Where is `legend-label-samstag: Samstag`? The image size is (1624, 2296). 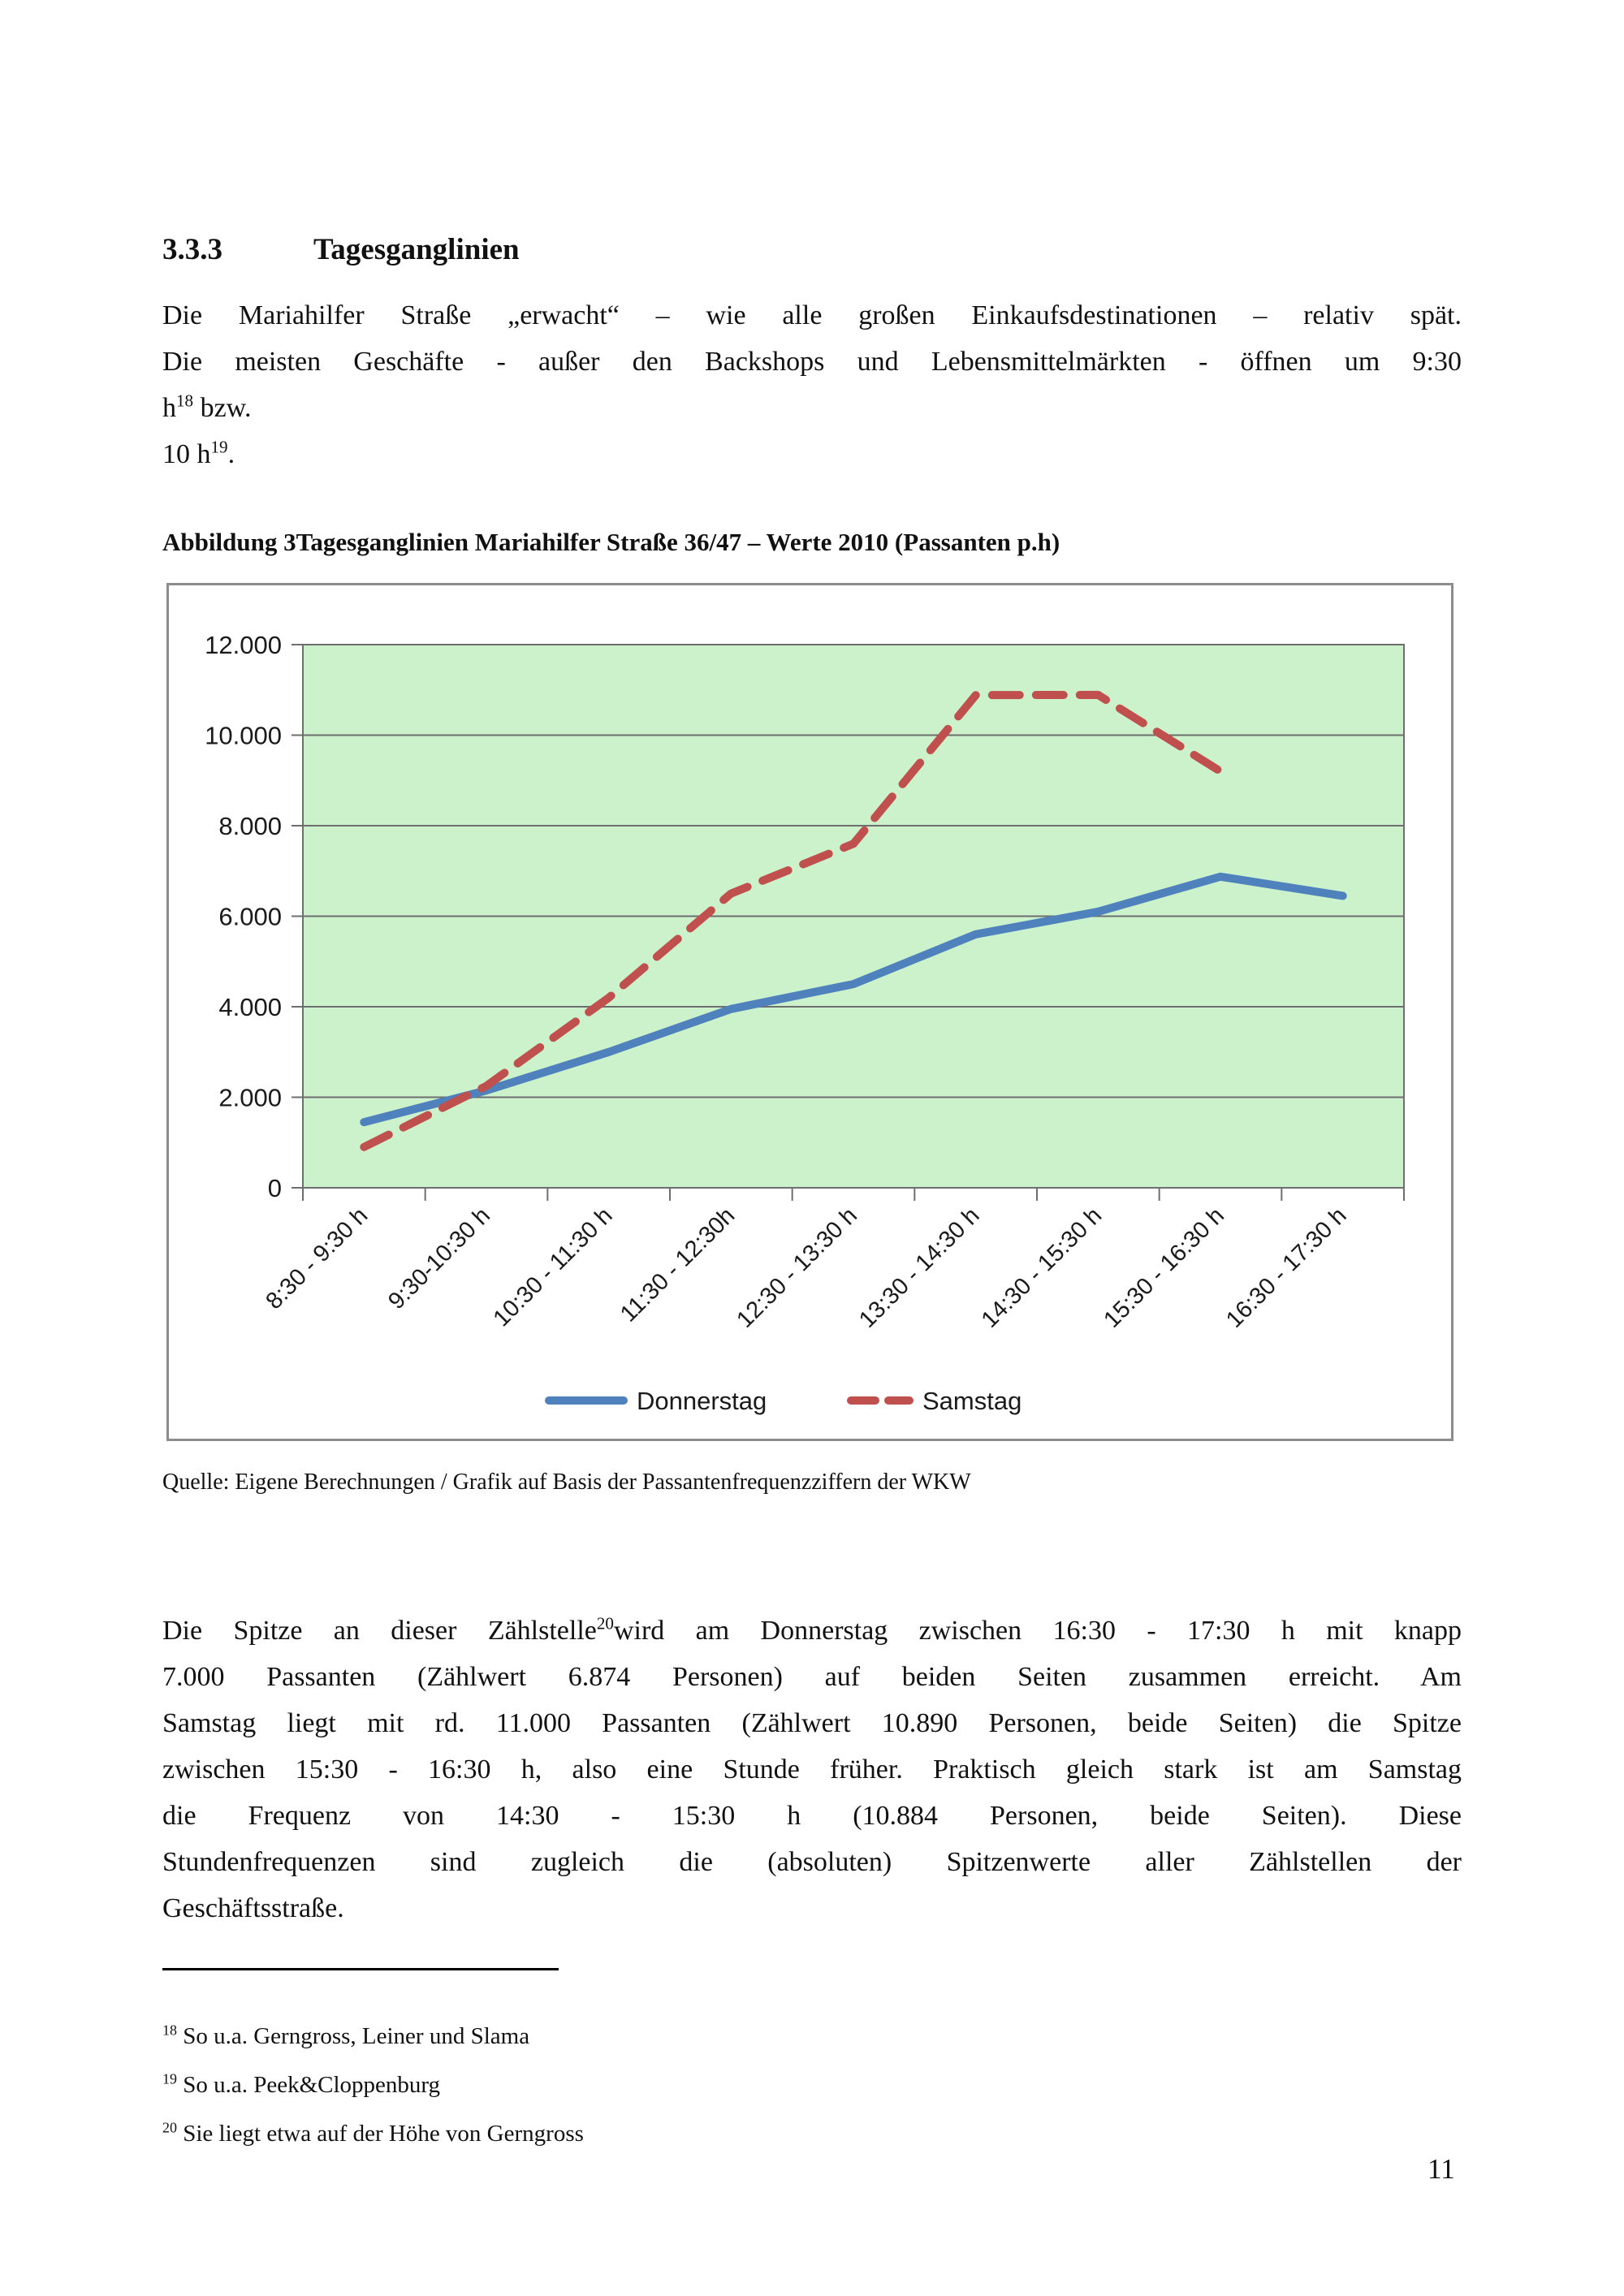 legend-label-samstag: Samstag is located at coordinates (972, 1401).